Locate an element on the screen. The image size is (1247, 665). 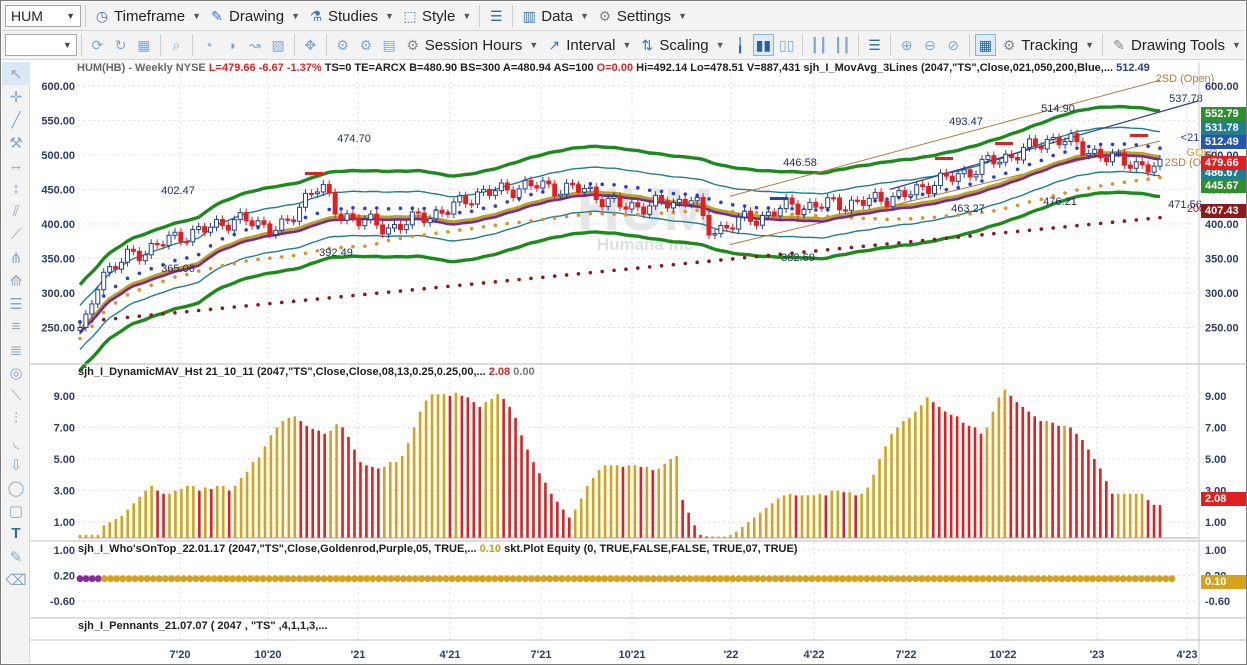
trendline-icon: ╱ is located at coordinates (16, 120).